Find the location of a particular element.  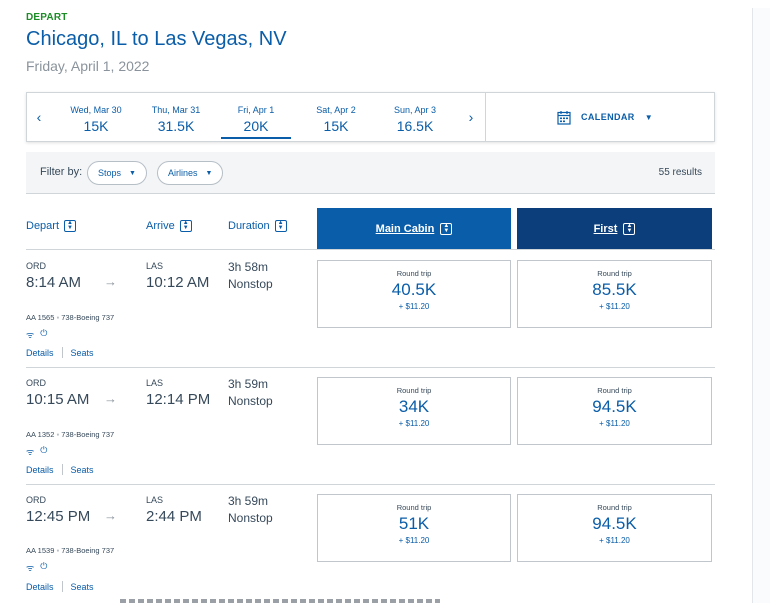

date-option-apr-1: Fri, Apr 1 20K is located at coordinates (256, 117).